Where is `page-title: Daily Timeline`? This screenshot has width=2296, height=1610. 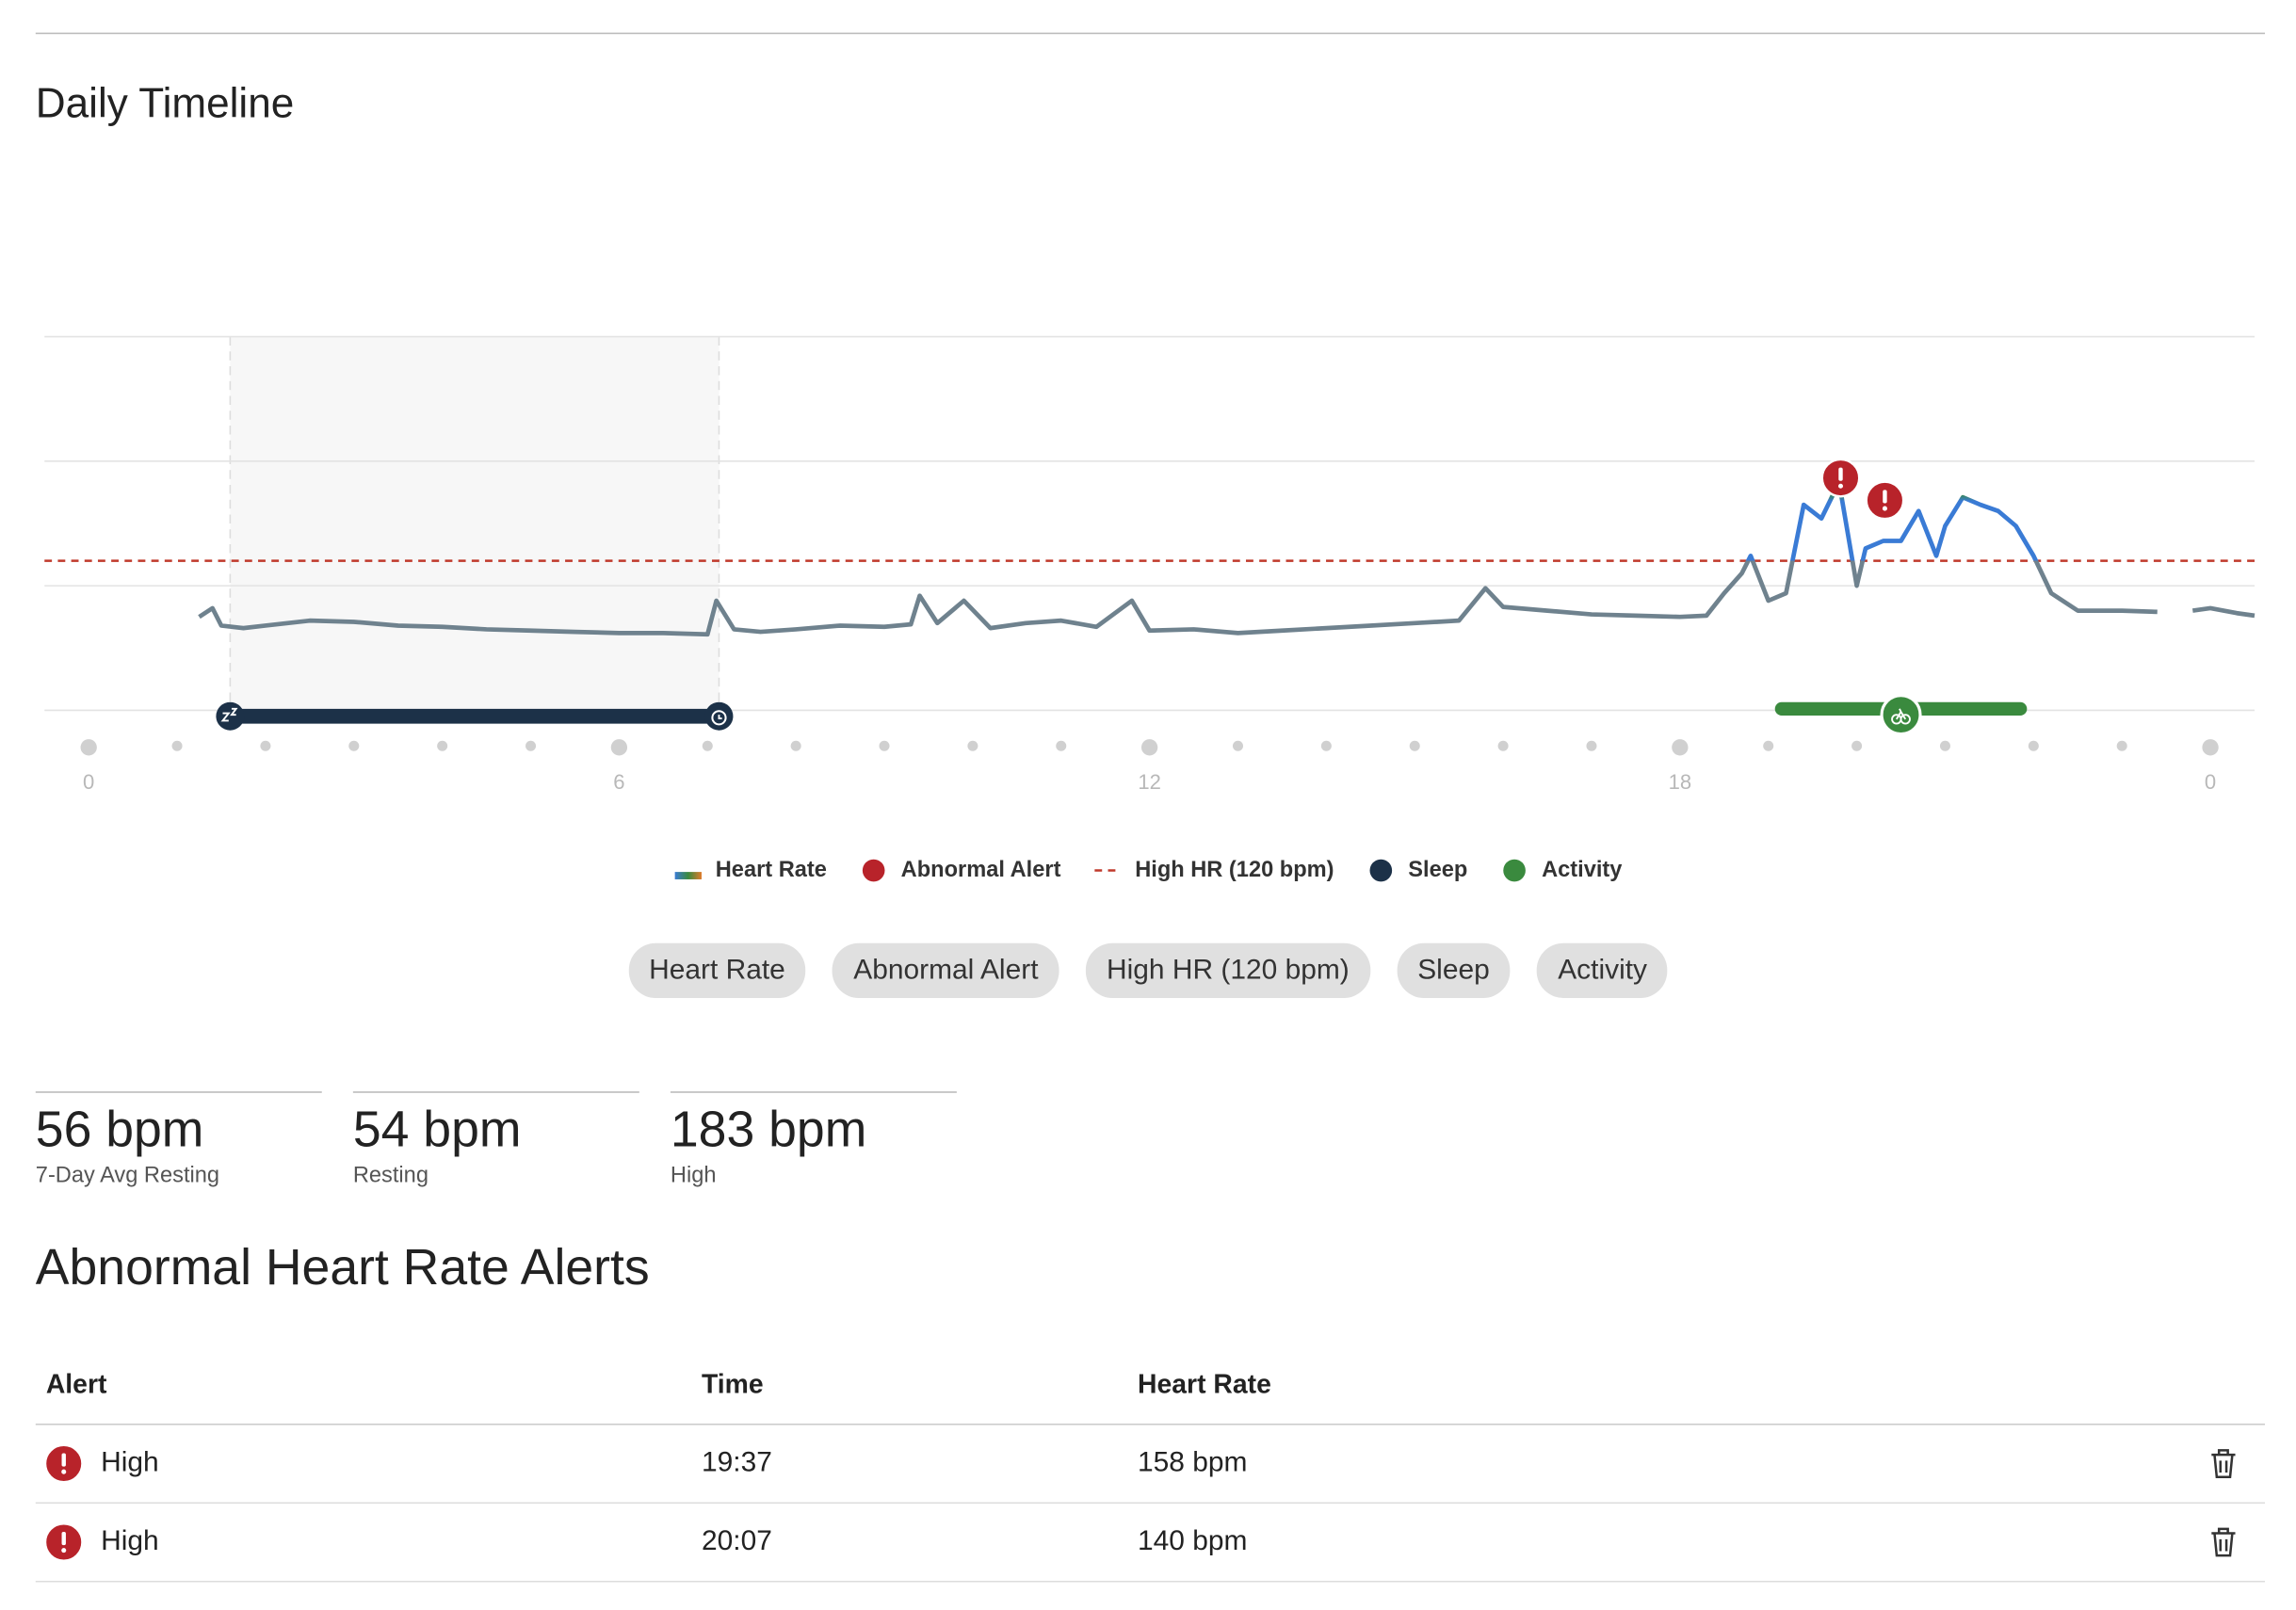
page-title: Daily Timeline is located at coordinates (165, 103).